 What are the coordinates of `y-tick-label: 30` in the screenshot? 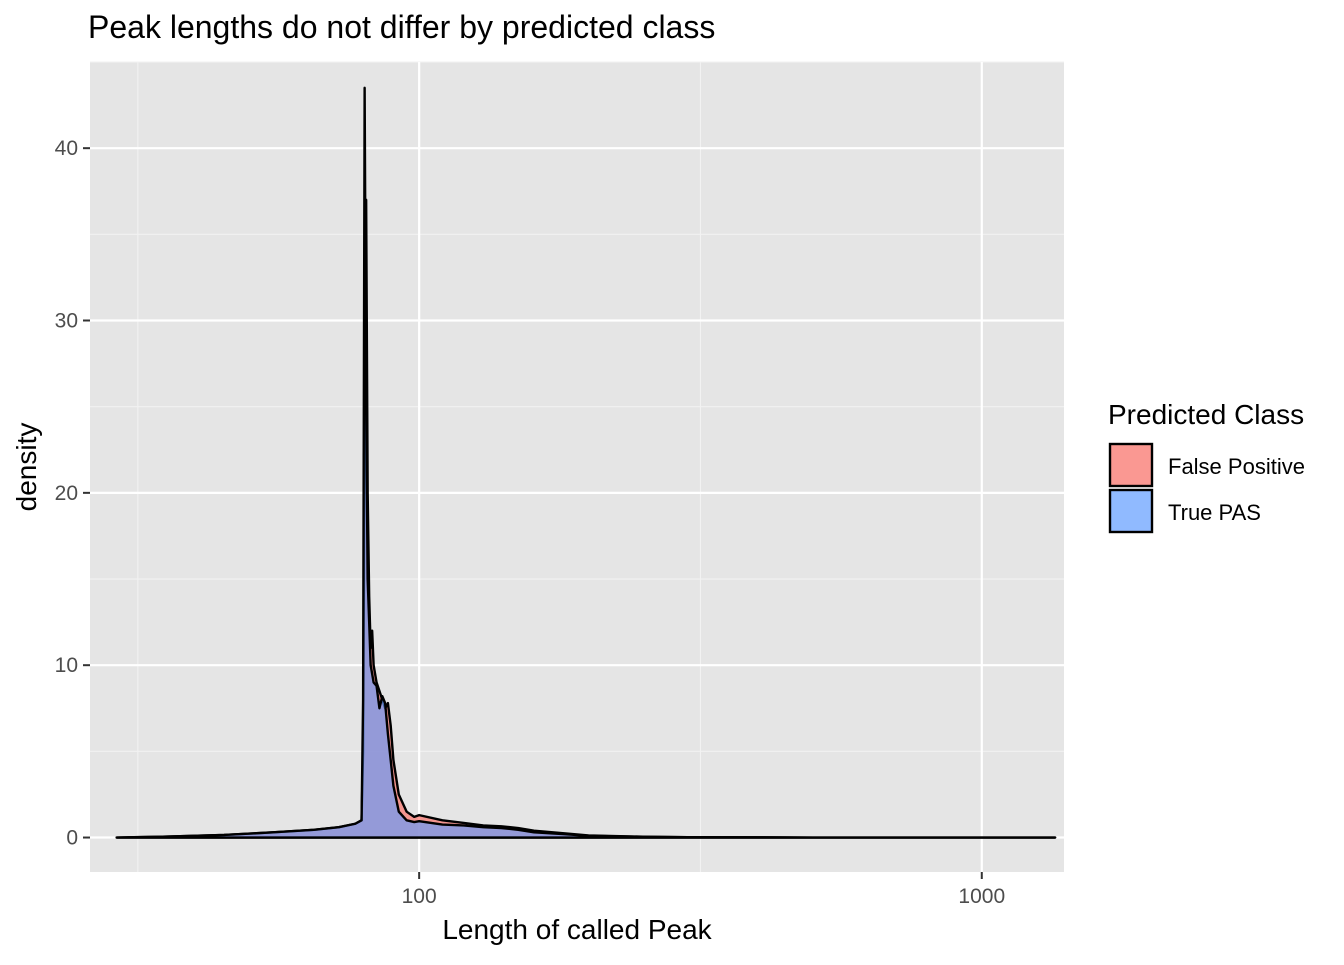 It's located at (66, 321).